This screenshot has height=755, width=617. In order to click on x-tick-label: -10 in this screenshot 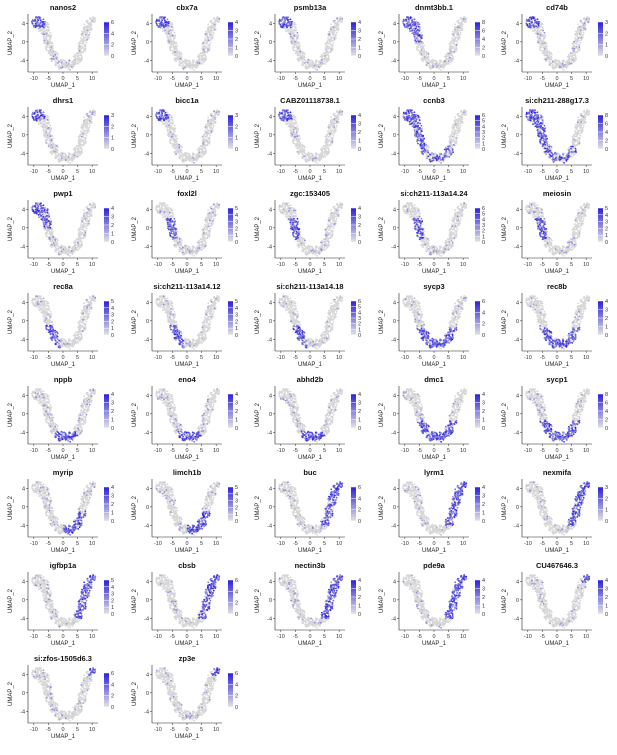, I will do `click(405, 79)`.